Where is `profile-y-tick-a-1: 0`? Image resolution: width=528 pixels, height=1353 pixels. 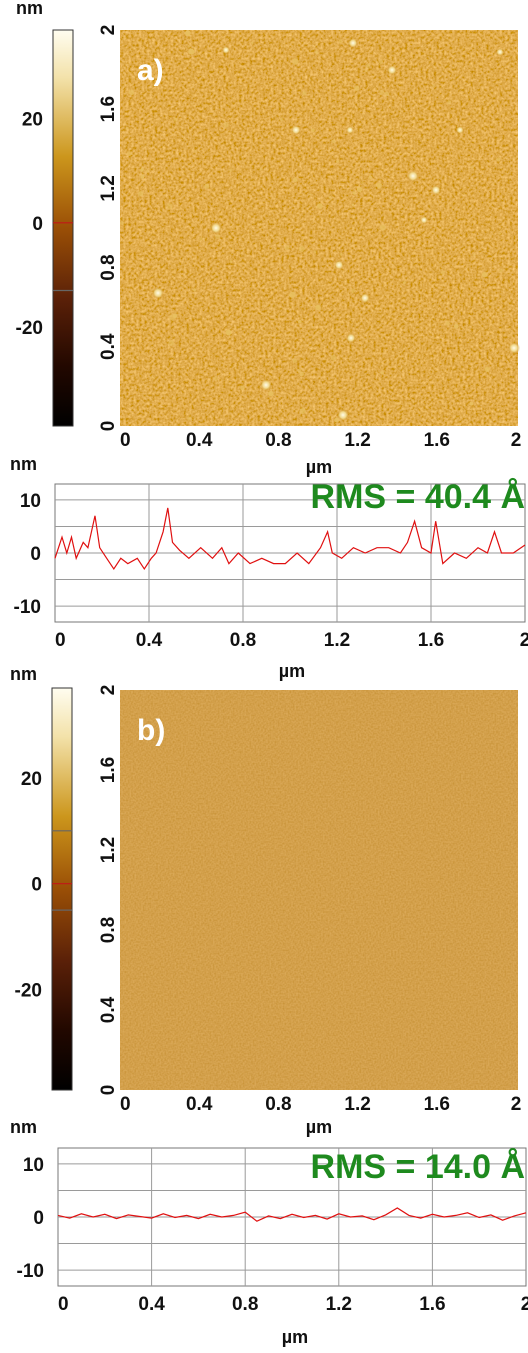 profile-y-tick-a-1: 0 is located at coordinates (35, 554).